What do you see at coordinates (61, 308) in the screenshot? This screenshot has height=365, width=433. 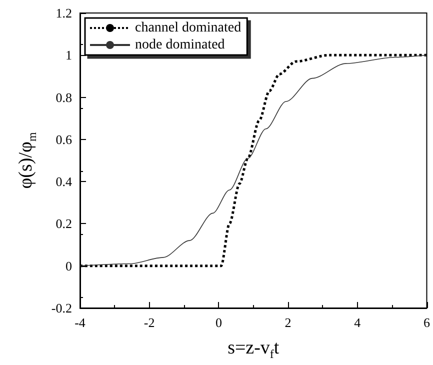 I see `text: -0.2` at bounding box center [61, 308].